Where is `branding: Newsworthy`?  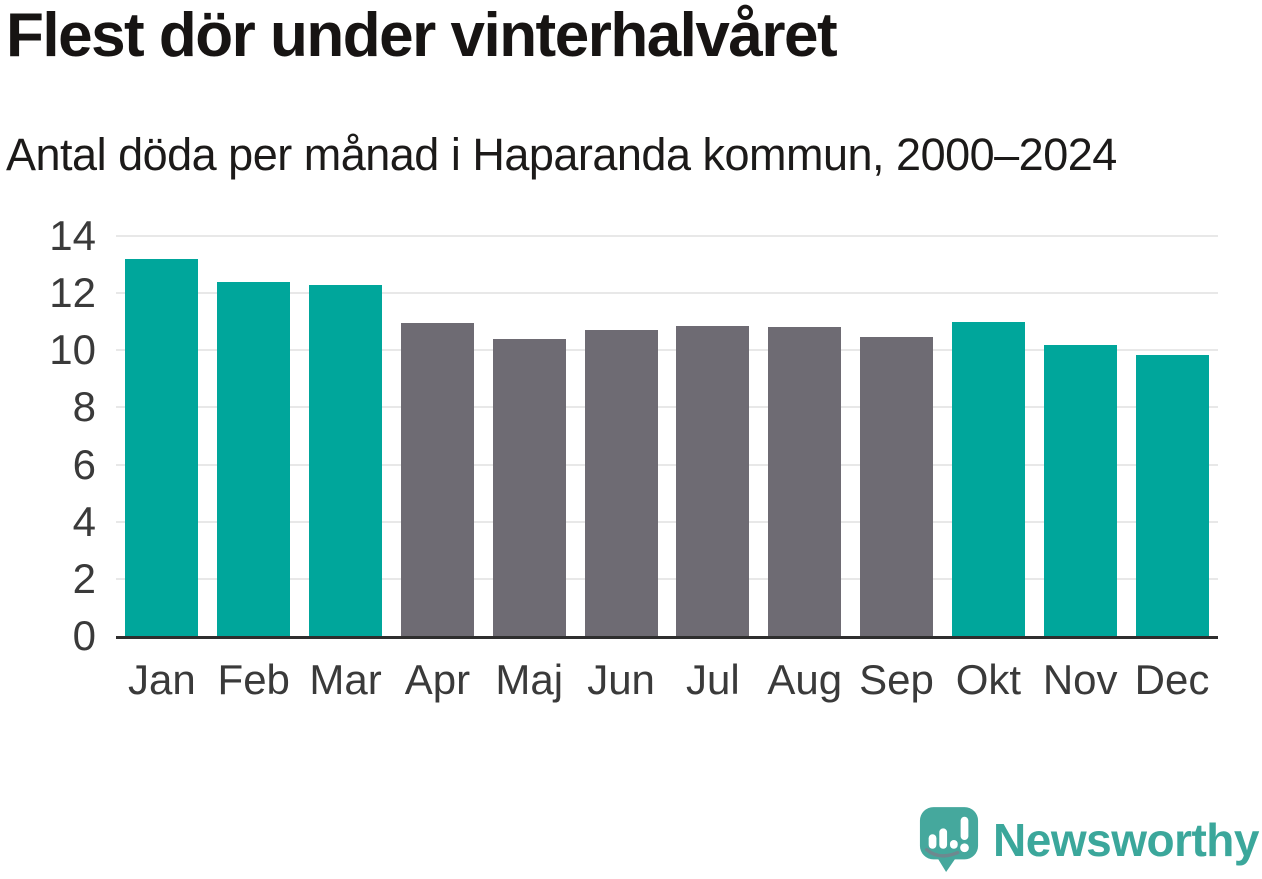 branding: Newsworthy is located at coordinates (1088, 840).